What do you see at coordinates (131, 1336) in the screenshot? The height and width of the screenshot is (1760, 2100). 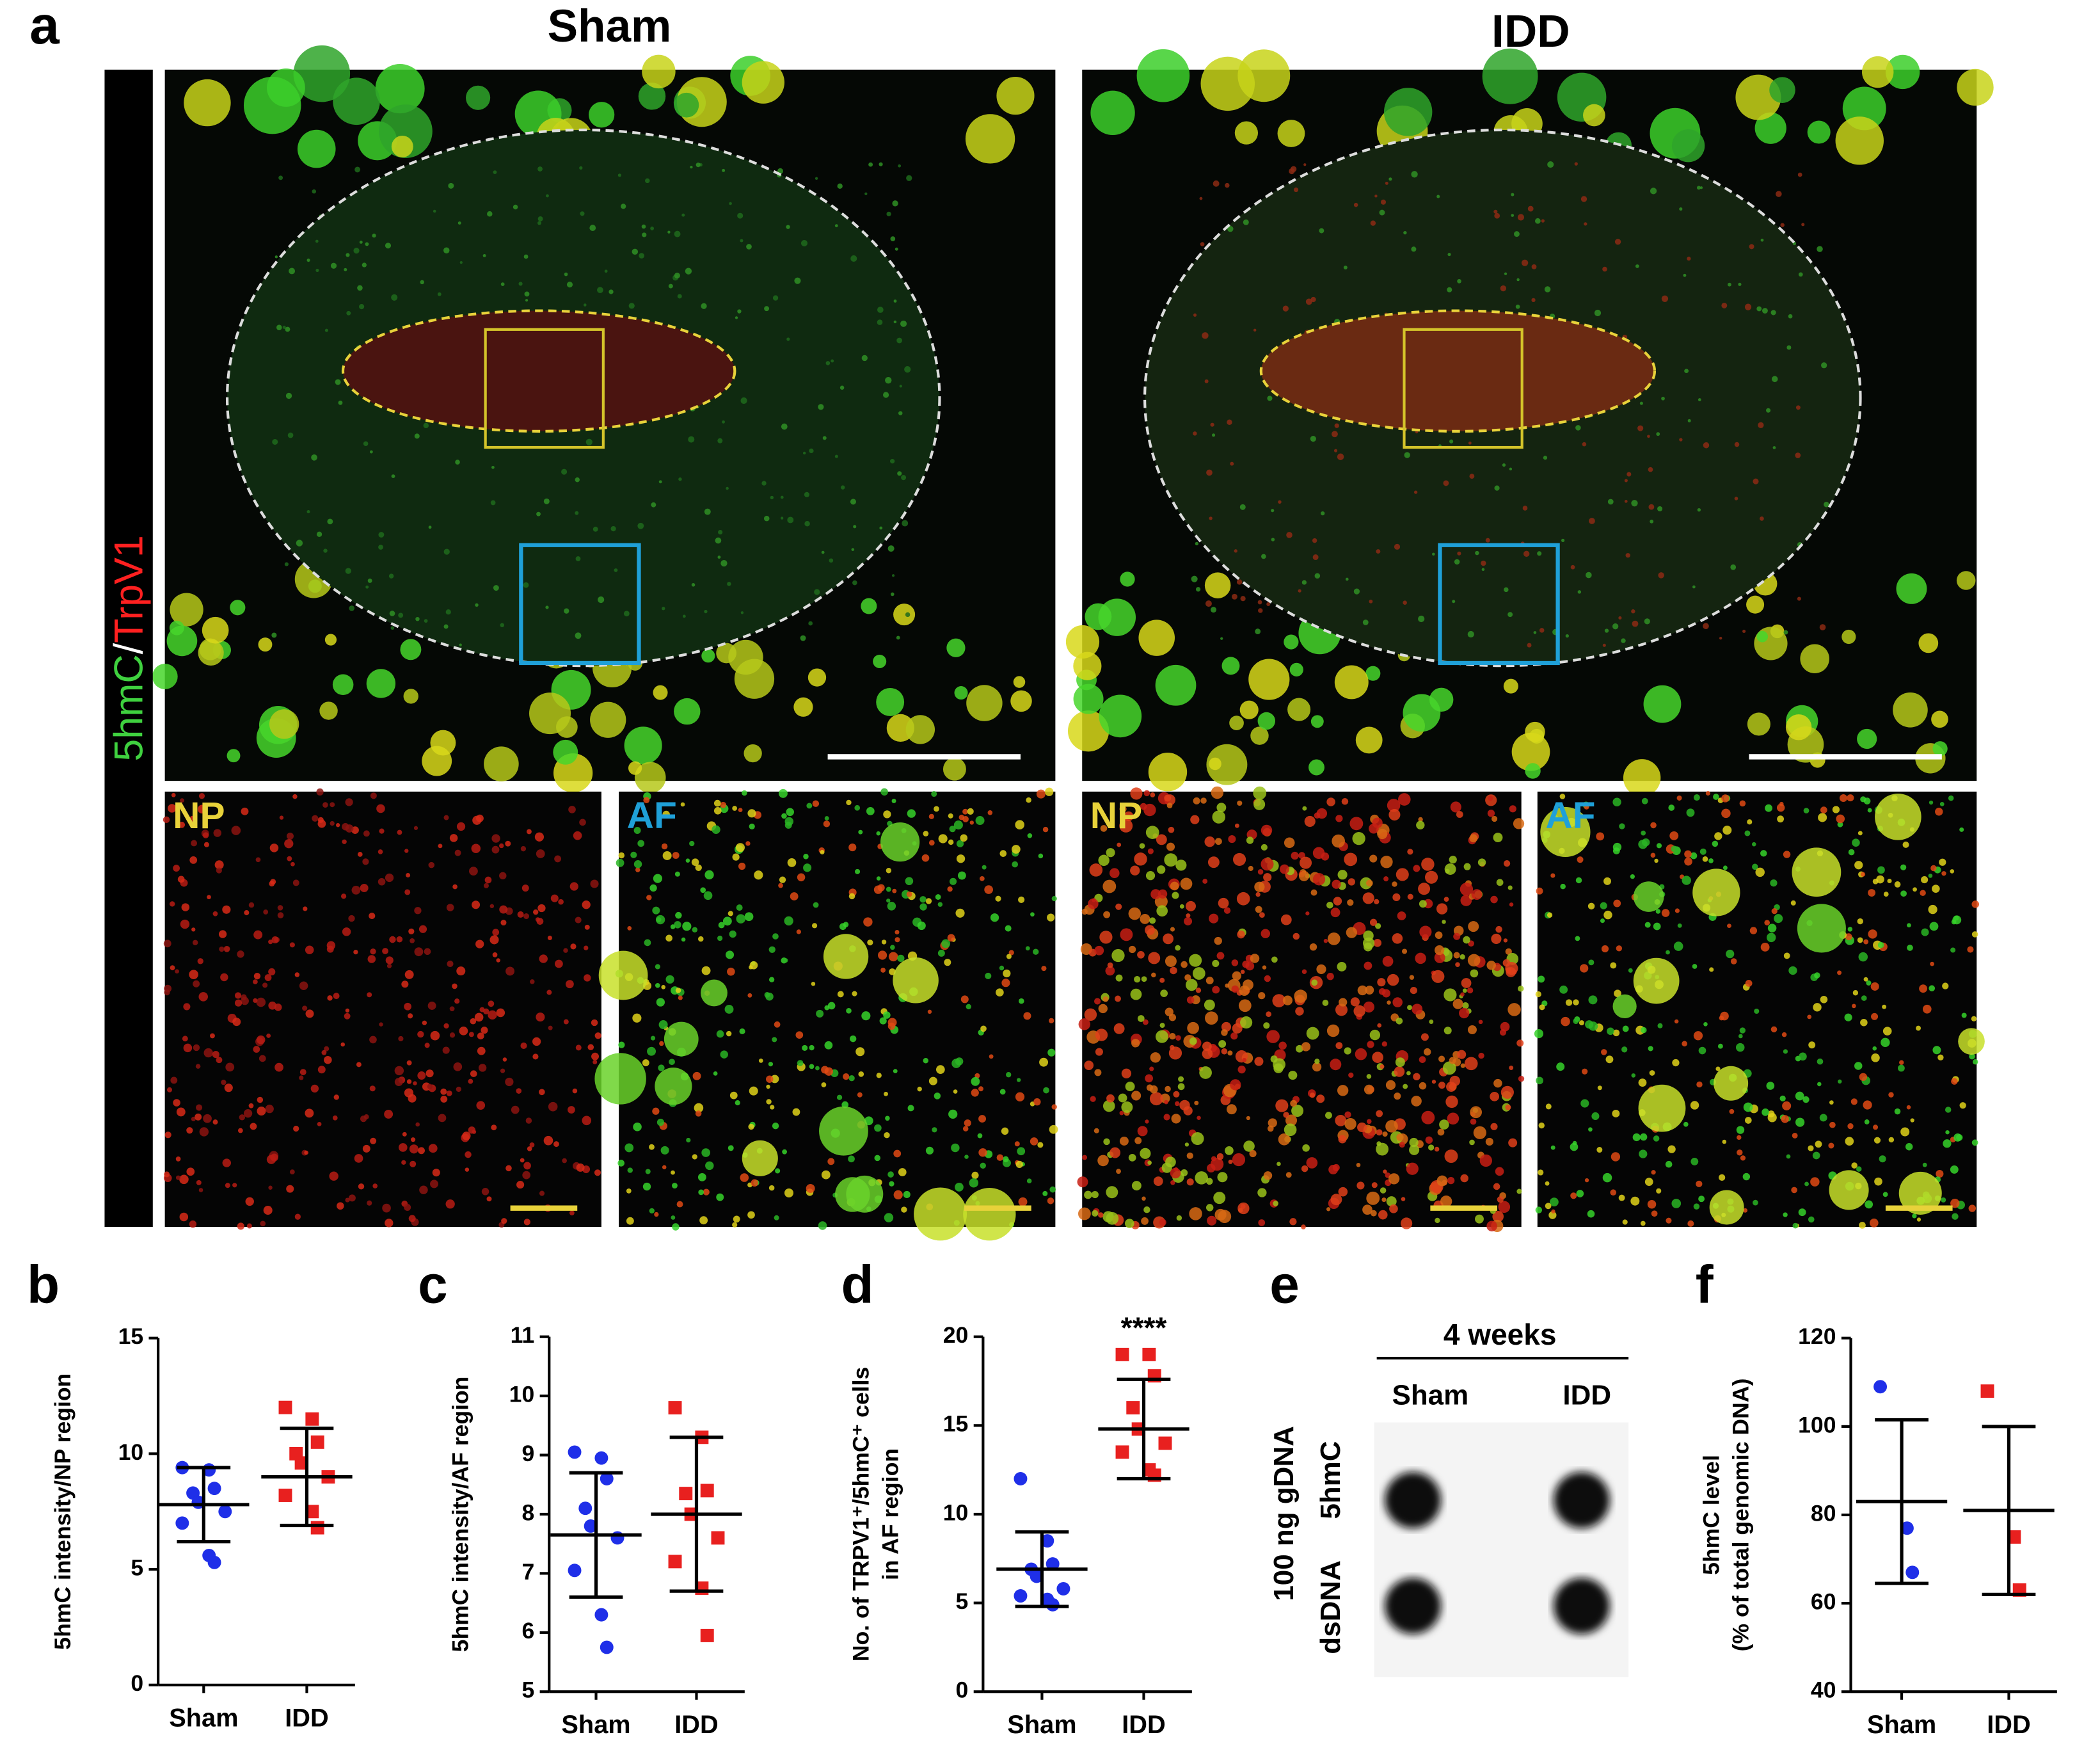 I see `y-tick-label: 15` at bounding box center [131, 1336].